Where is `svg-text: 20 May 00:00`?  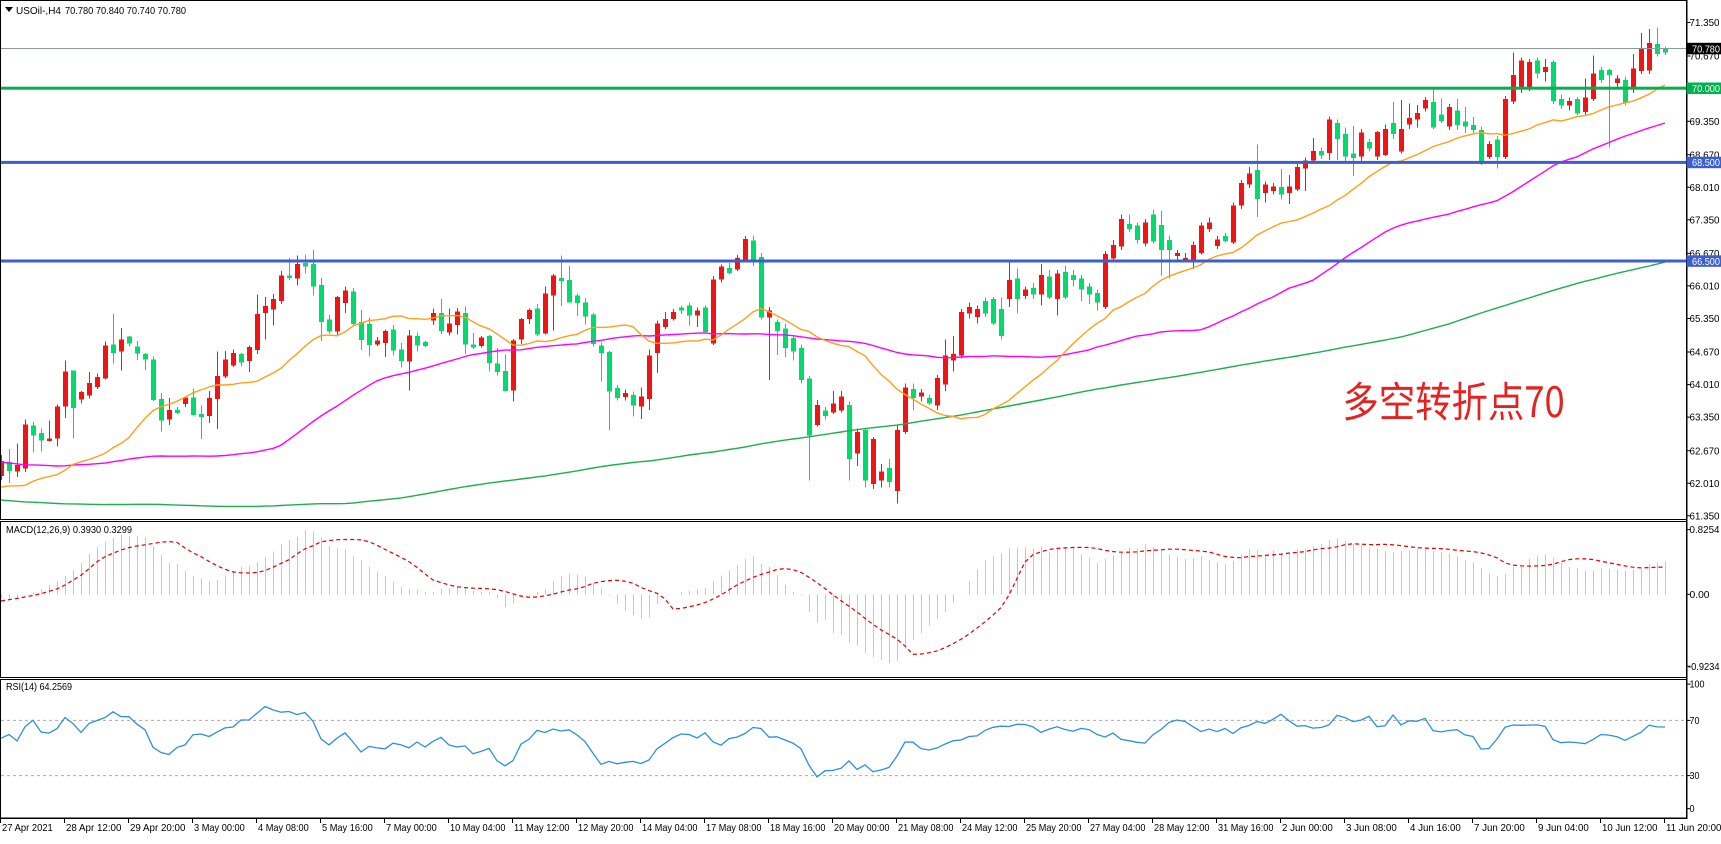
svg-text: 20 May 00:00 is located at coordinates (862, 828).